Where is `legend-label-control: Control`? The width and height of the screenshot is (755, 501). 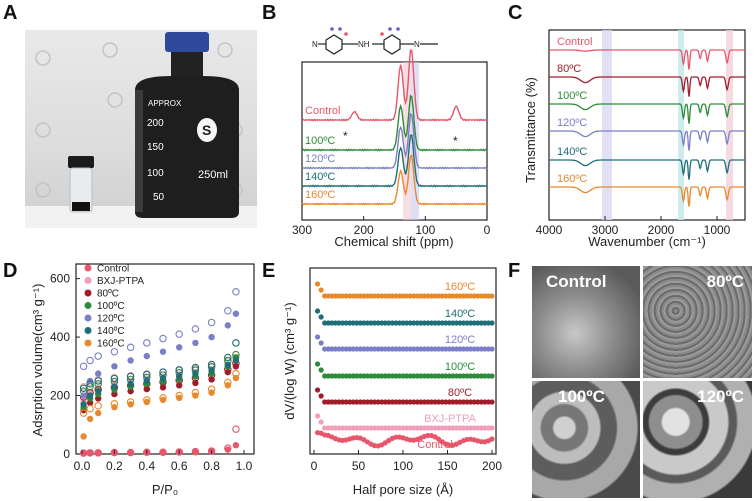 legend-label-control: Control is located at coordinates (113, 269).